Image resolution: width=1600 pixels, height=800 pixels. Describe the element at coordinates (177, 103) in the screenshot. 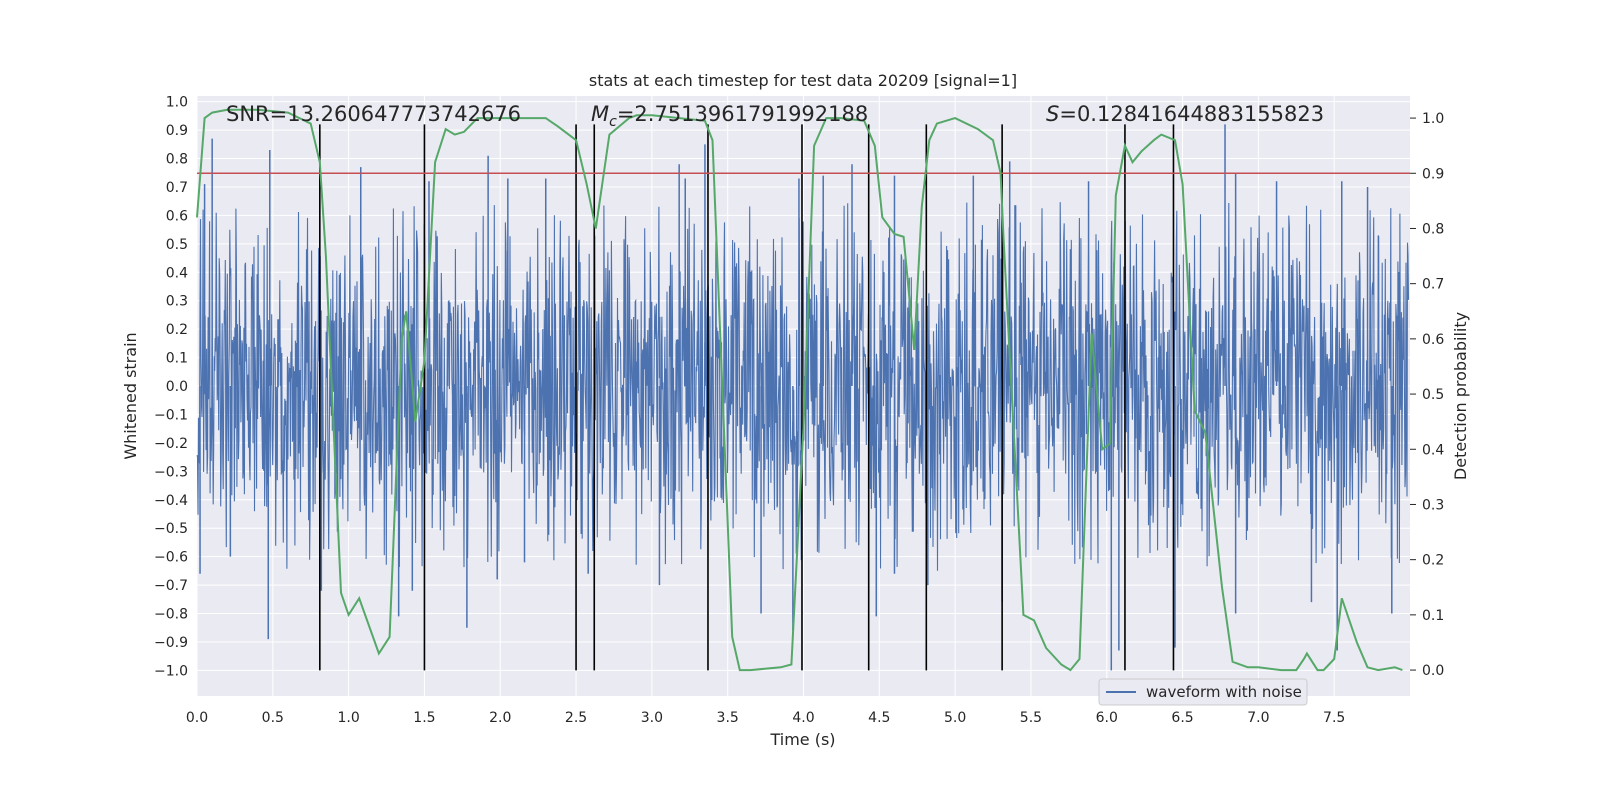

I see `y-tick-label: 1.0` at that location.